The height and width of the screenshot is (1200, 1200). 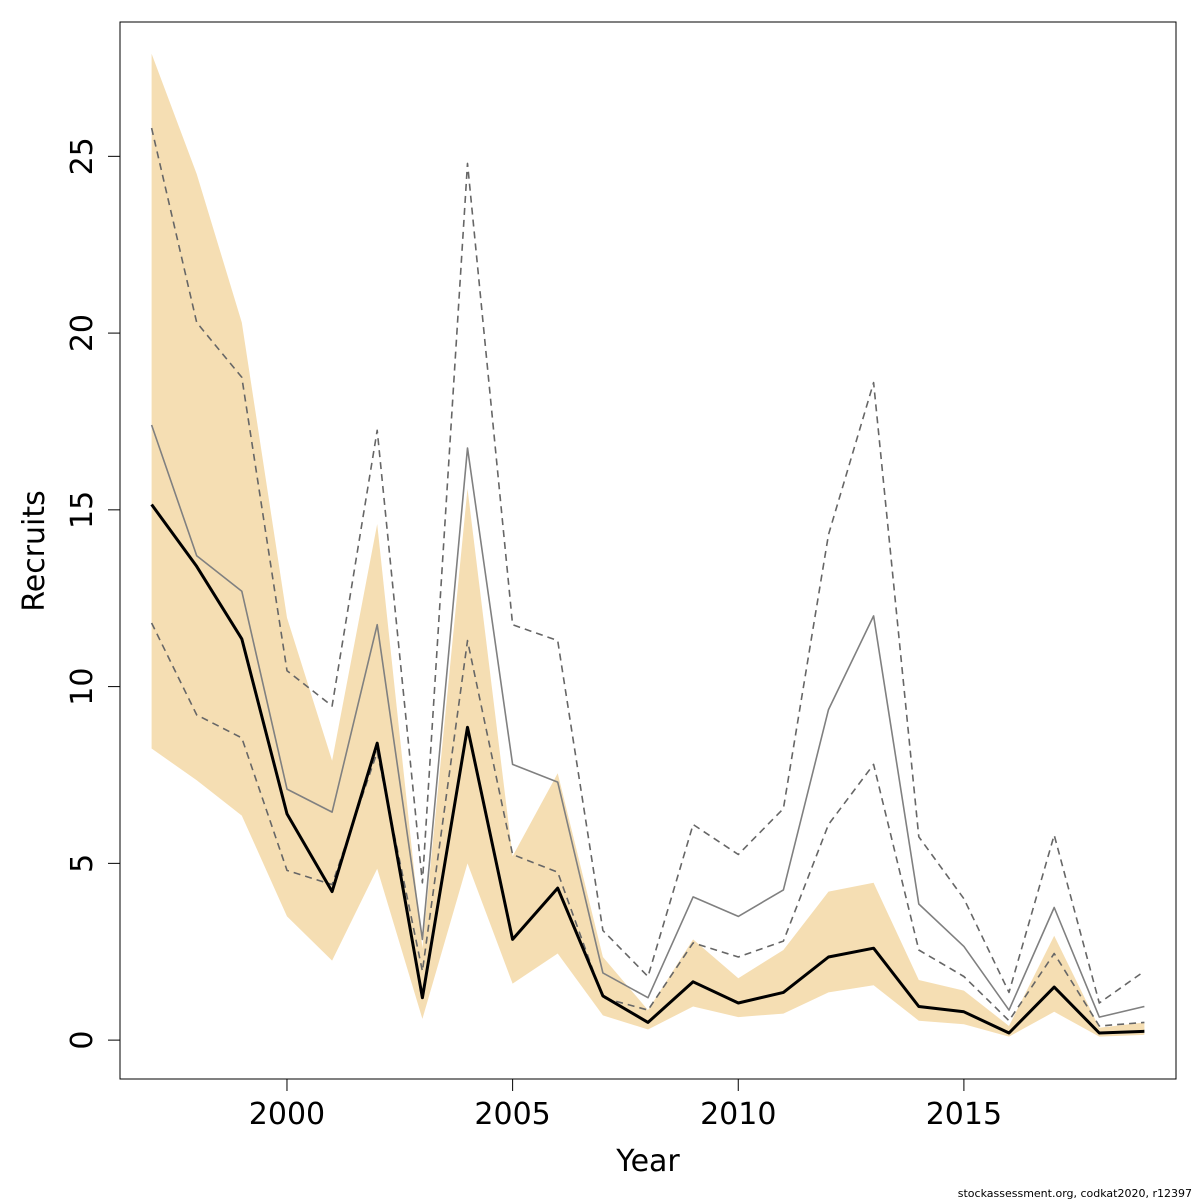 What do you see at coordinates (512, 1114) in the screenshot?
I see `x-tick-label: 2005` at bounding box center [512, 1114].